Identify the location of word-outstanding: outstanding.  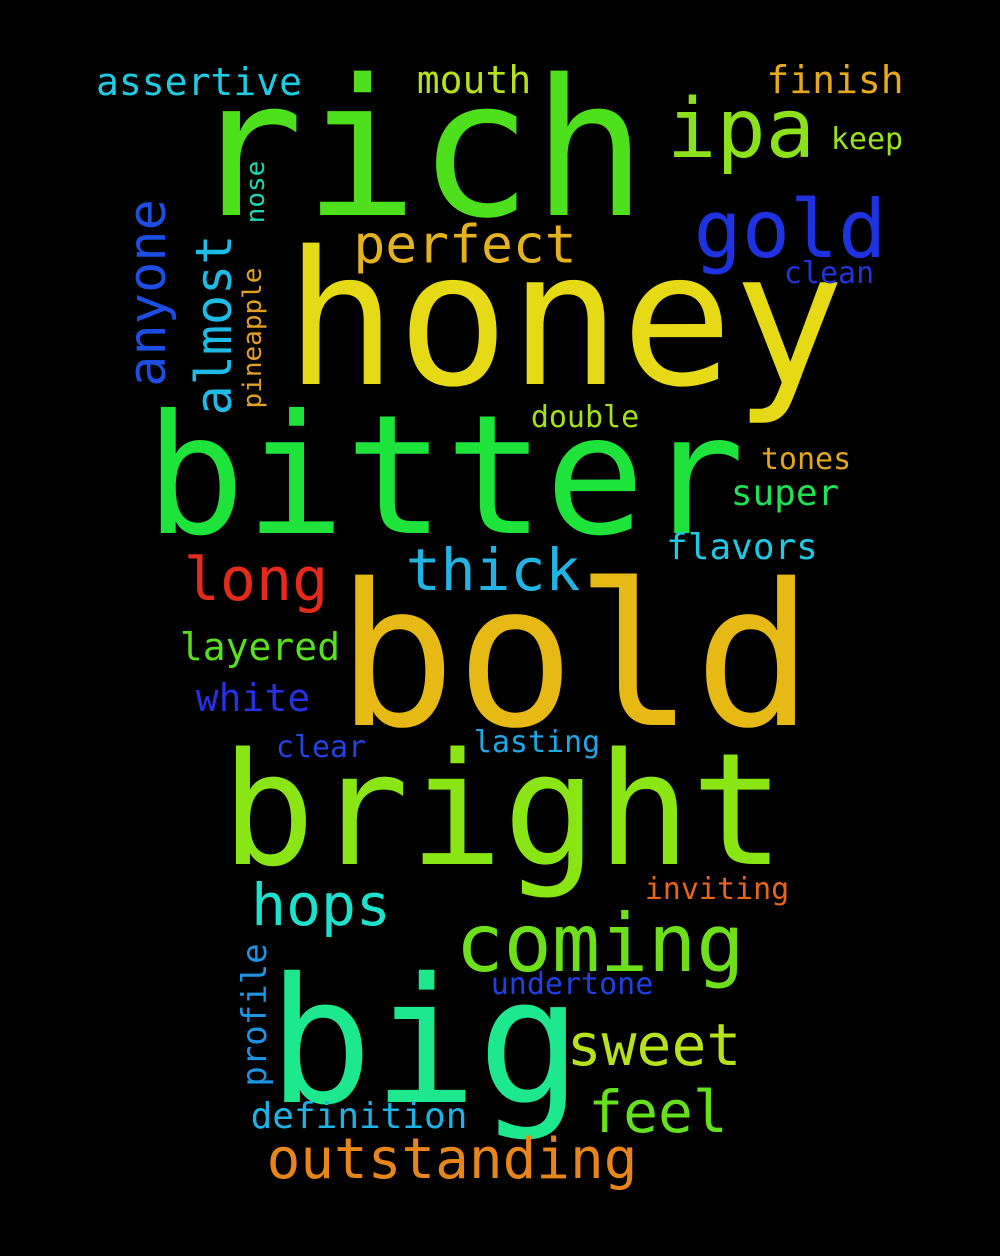
(452, 1159).